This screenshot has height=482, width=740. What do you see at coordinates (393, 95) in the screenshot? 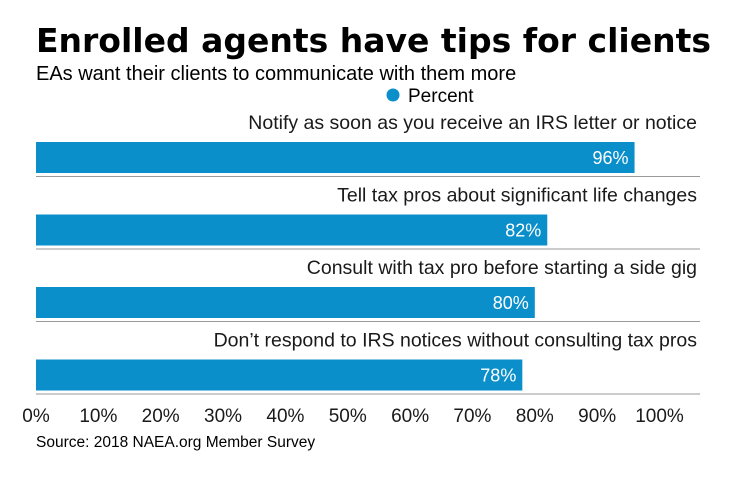
I see `legend-marker` at bounding box center [393, 95].